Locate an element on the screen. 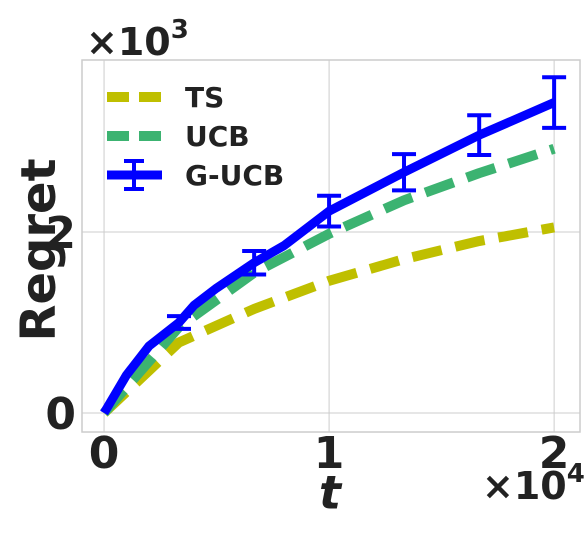 The height and width of the screenshot is (544, 588). x-offset-exp: 4 is located at coordinates (576, 474).